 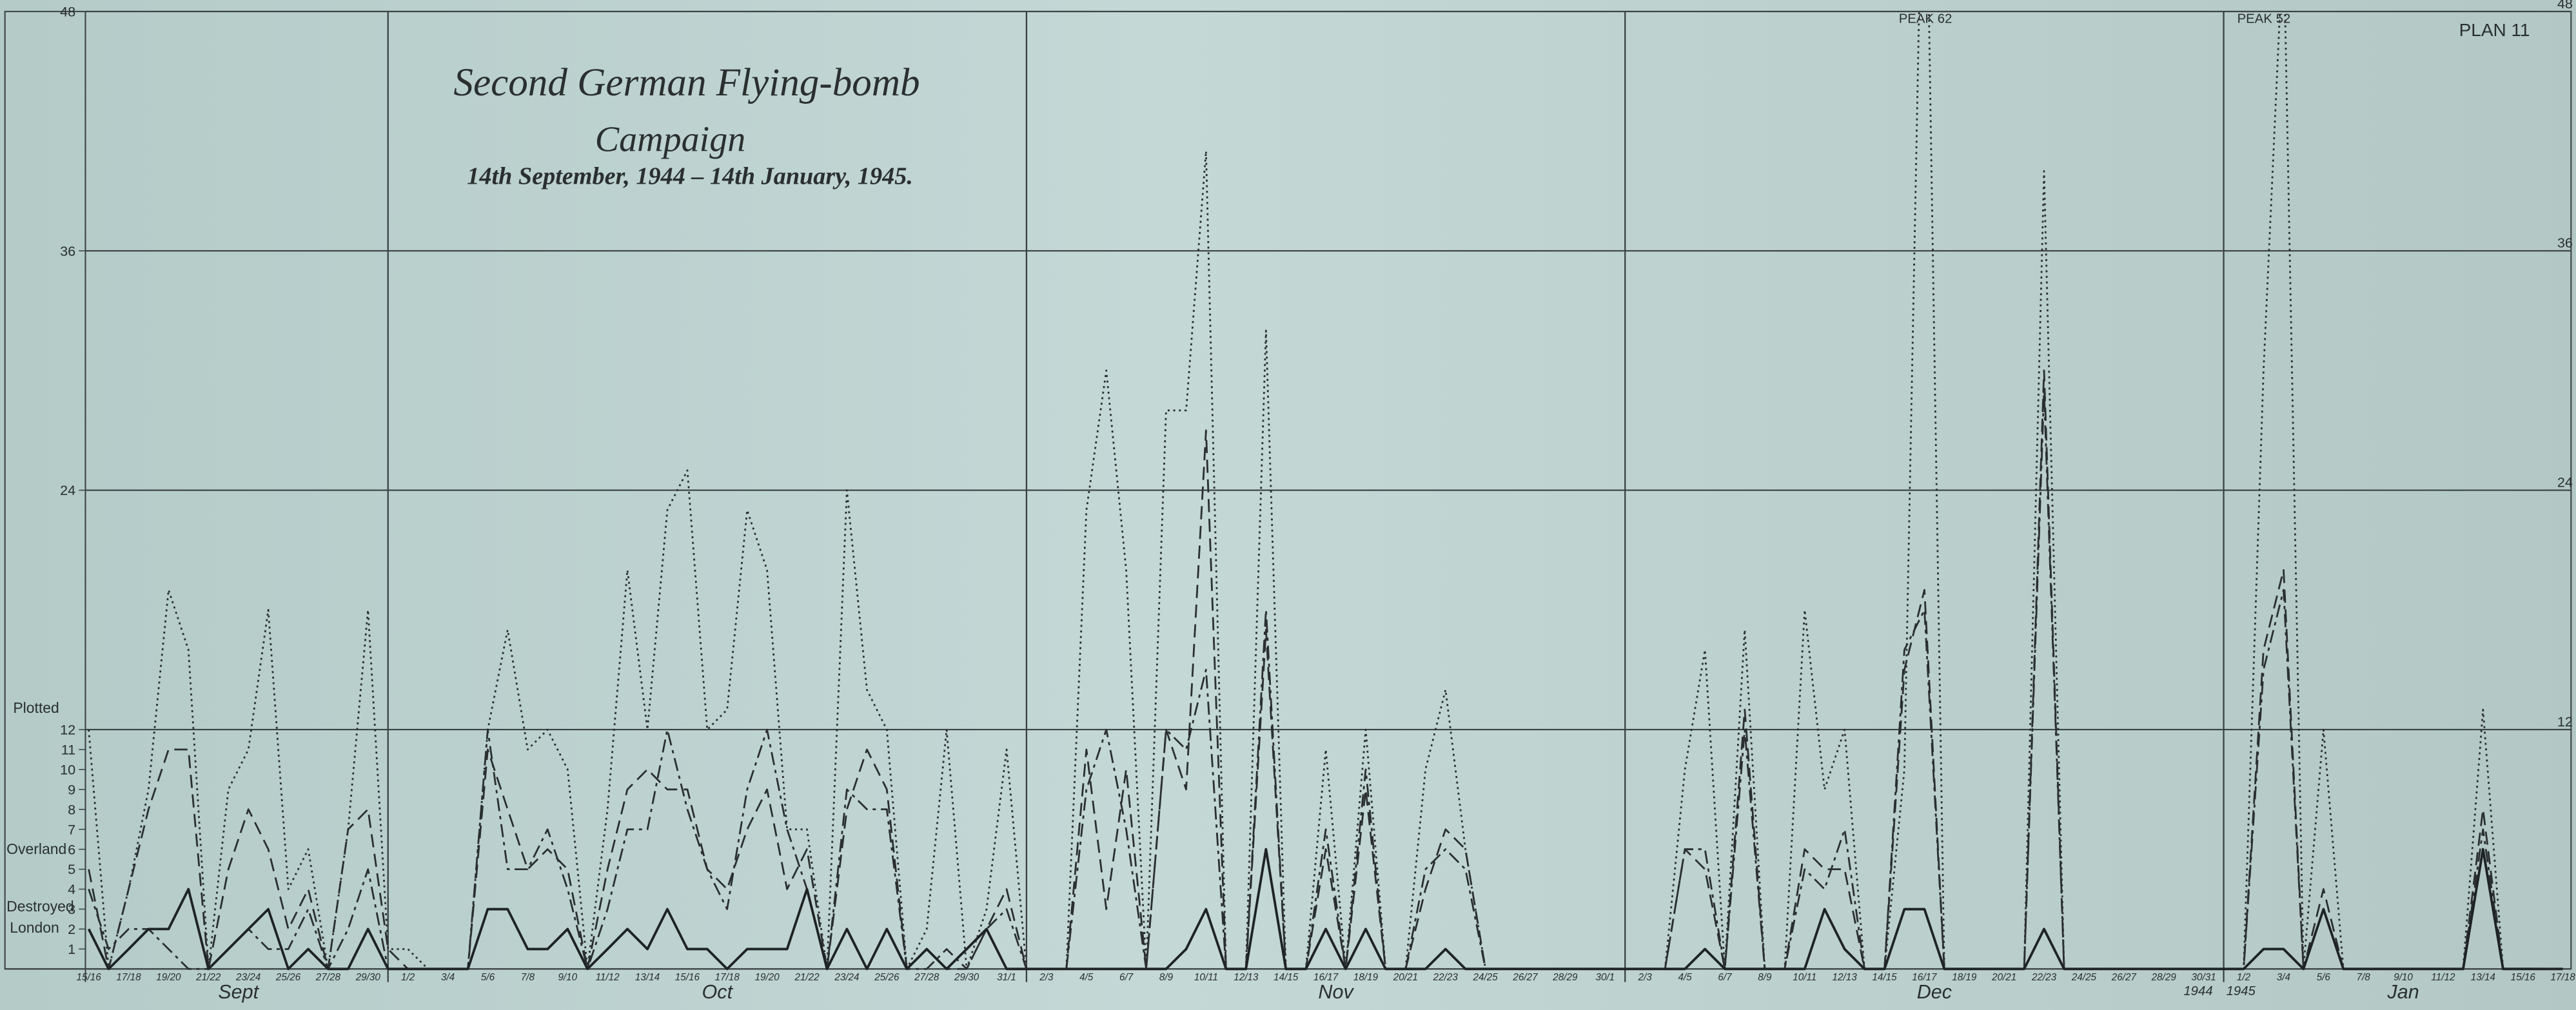 I want to click on y-tick-label: 36, so click(x=67, y=251).